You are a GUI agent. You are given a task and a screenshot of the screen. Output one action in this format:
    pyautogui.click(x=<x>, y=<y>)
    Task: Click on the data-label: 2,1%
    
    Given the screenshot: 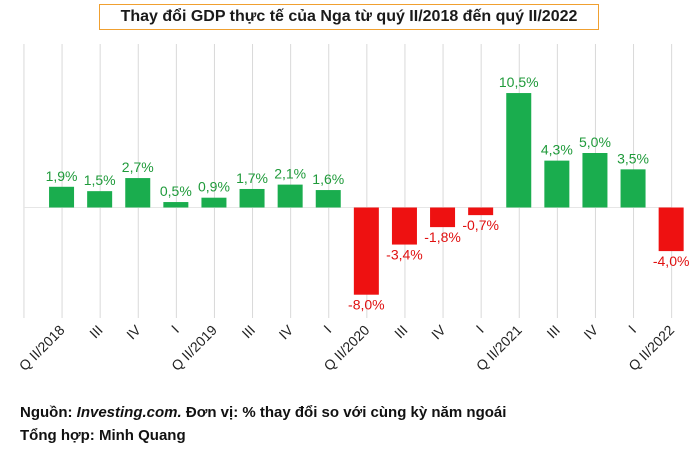 What is the action you would take?
    pyautogui.click(x=290, y=174)
    